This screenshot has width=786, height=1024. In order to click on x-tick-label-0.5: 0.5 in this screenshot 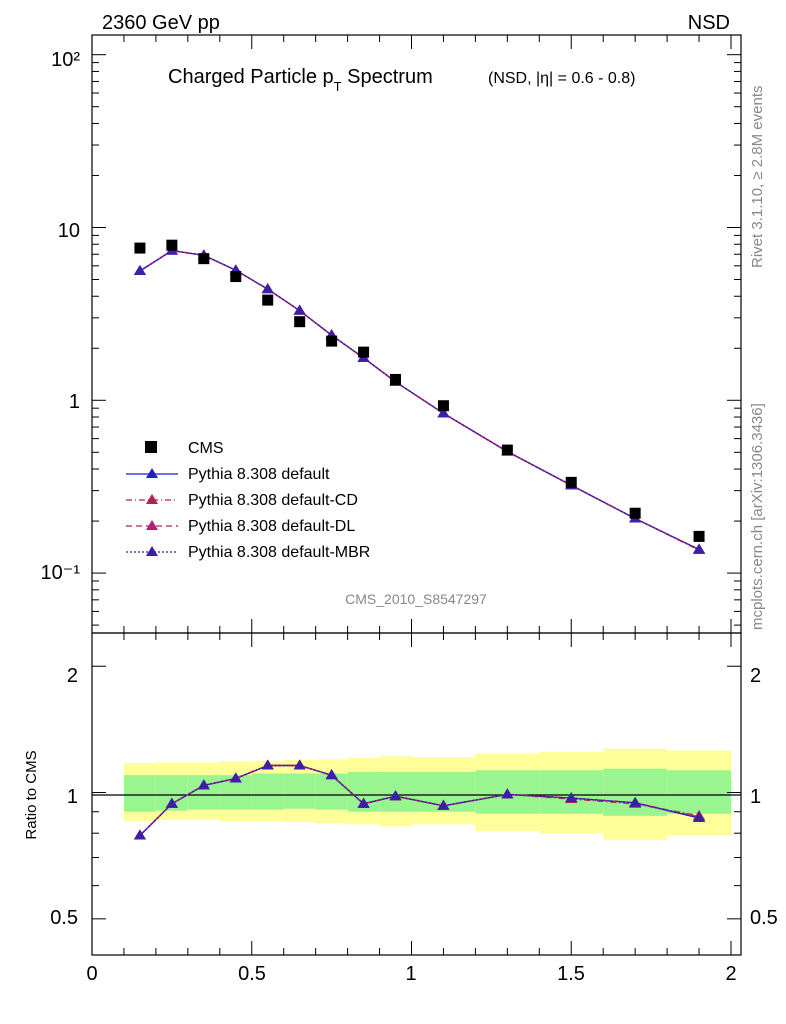, I will do `click(252, 974)`.